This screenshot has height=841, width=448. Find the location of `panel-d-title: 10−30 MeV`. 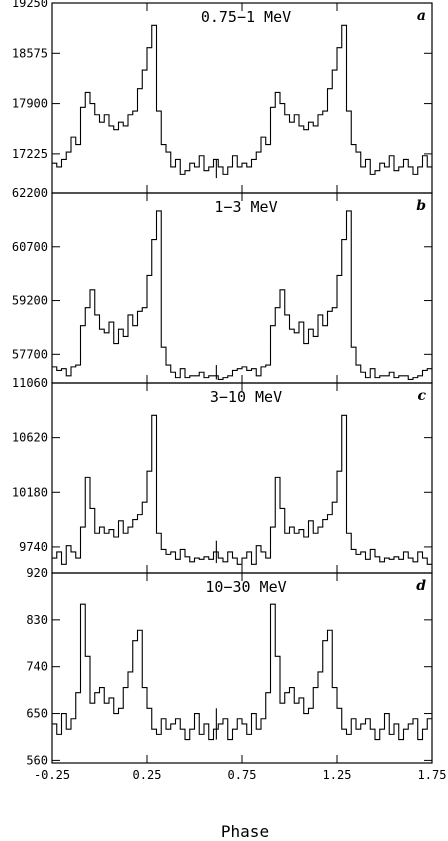

panel-d-title: 10−30 MeV is located at coordinates (245, 587).